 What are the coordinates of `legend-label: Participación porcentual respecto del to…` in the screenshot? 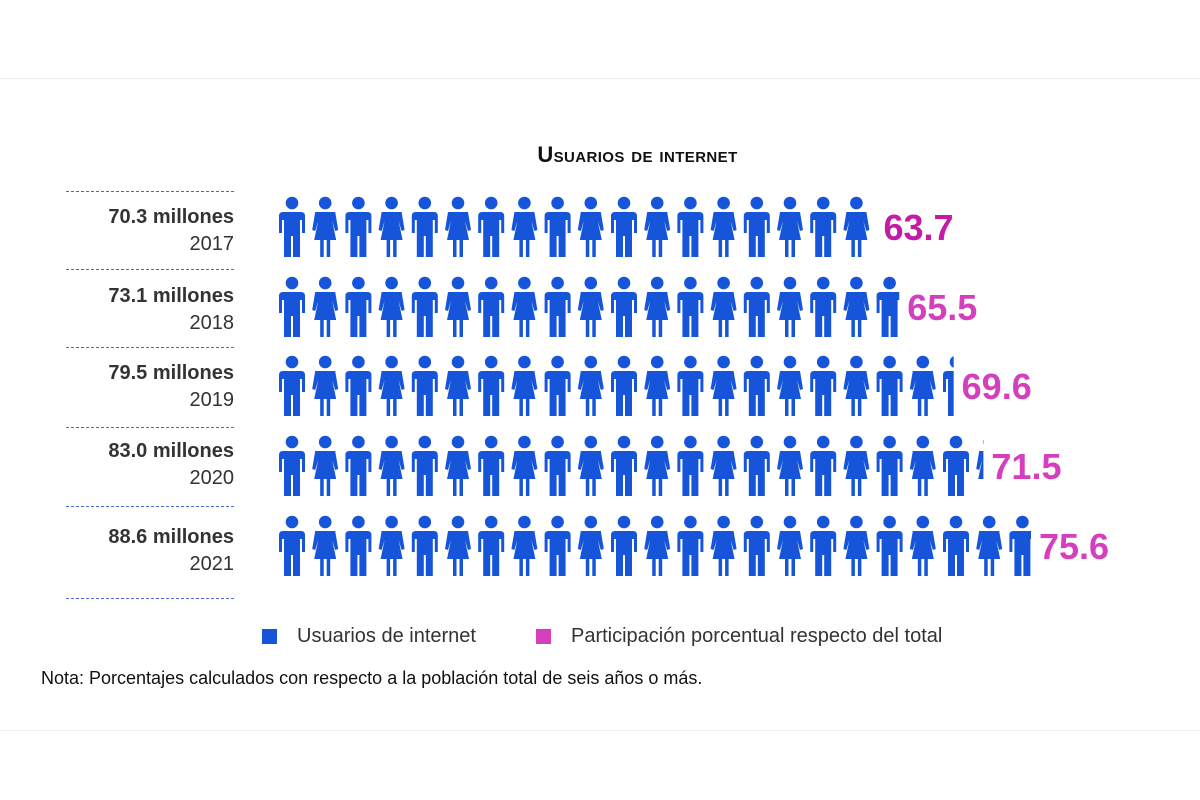 It's located at (756, 635).